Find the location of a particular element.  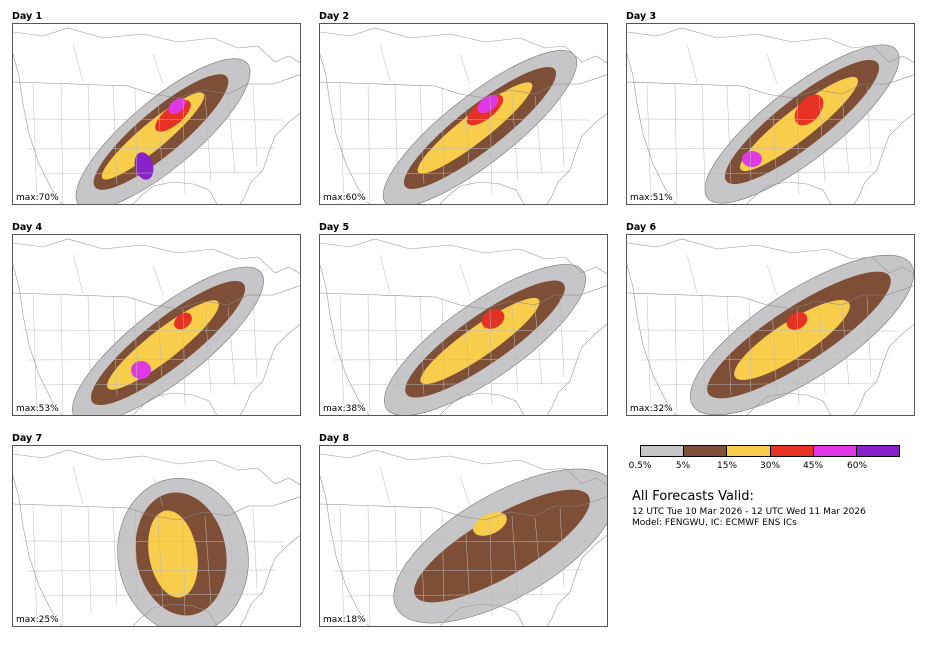

probability-legend: 0.5% 5% 15% 30% 45% 60% is located at coordinates (764, 458).